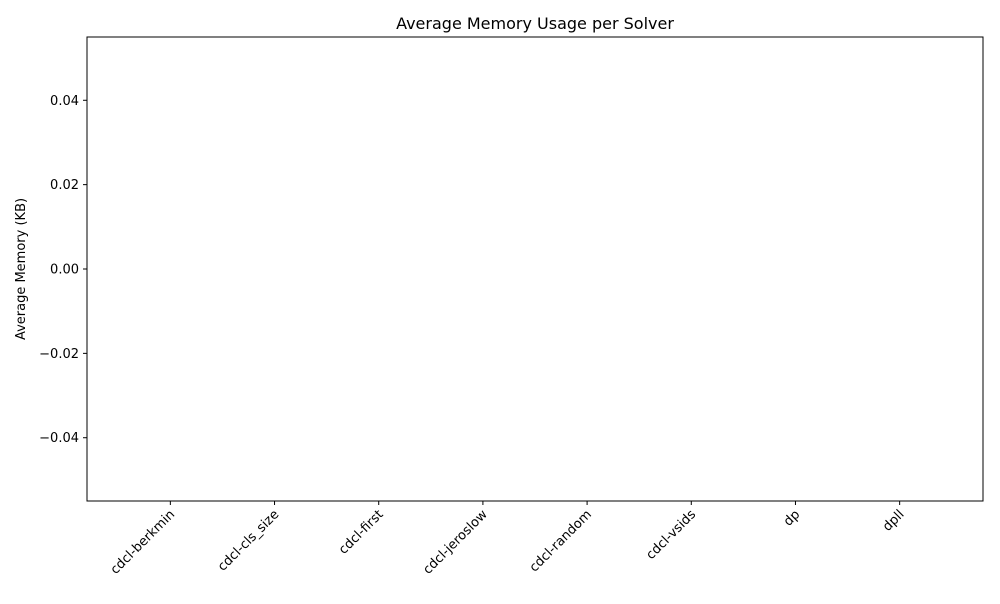 The height and width of the screenshot is (604, 1000). Describe the element at coordinates (143, 542) in the screenshot. I see `x-tick-label: cdcl-berkmin` at that location.